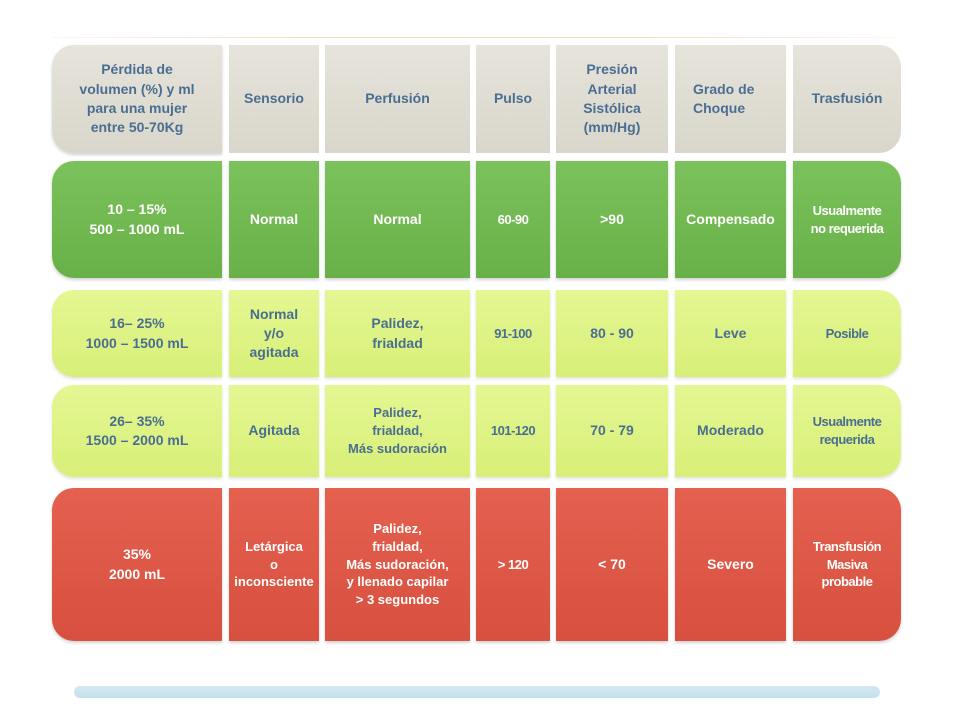  I want to click on row-1-grado-text: Compensado, so click(730, 218).